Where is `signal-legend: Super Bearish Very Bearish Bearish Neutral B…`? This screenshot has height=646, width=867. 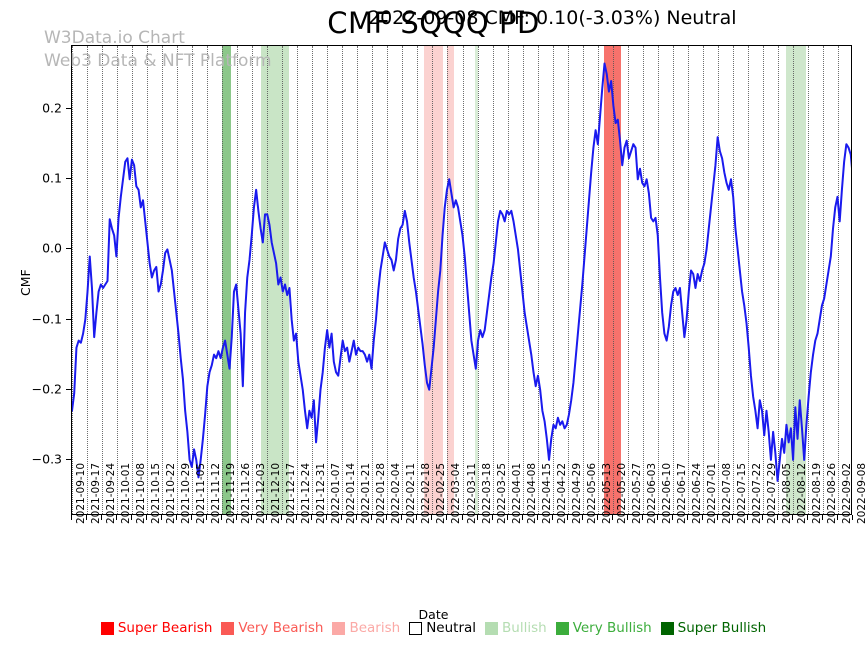
signal-legend: Super Bearish Very Bearish Bearish Neutral B… is located at coordinates (433, 628).